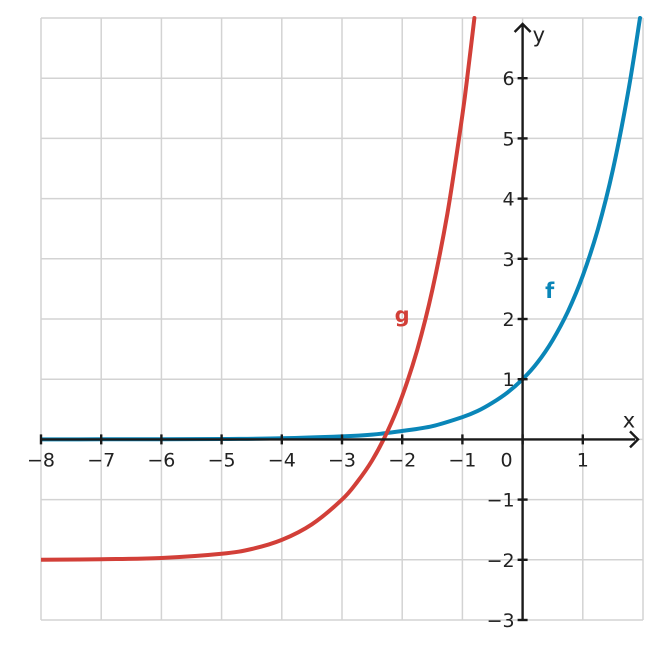 The width and height of the screenshot is (661, 648). Describe the element at coordinates (402, 460) in the screenshot. I see `x-tick-label: −2` at that location.